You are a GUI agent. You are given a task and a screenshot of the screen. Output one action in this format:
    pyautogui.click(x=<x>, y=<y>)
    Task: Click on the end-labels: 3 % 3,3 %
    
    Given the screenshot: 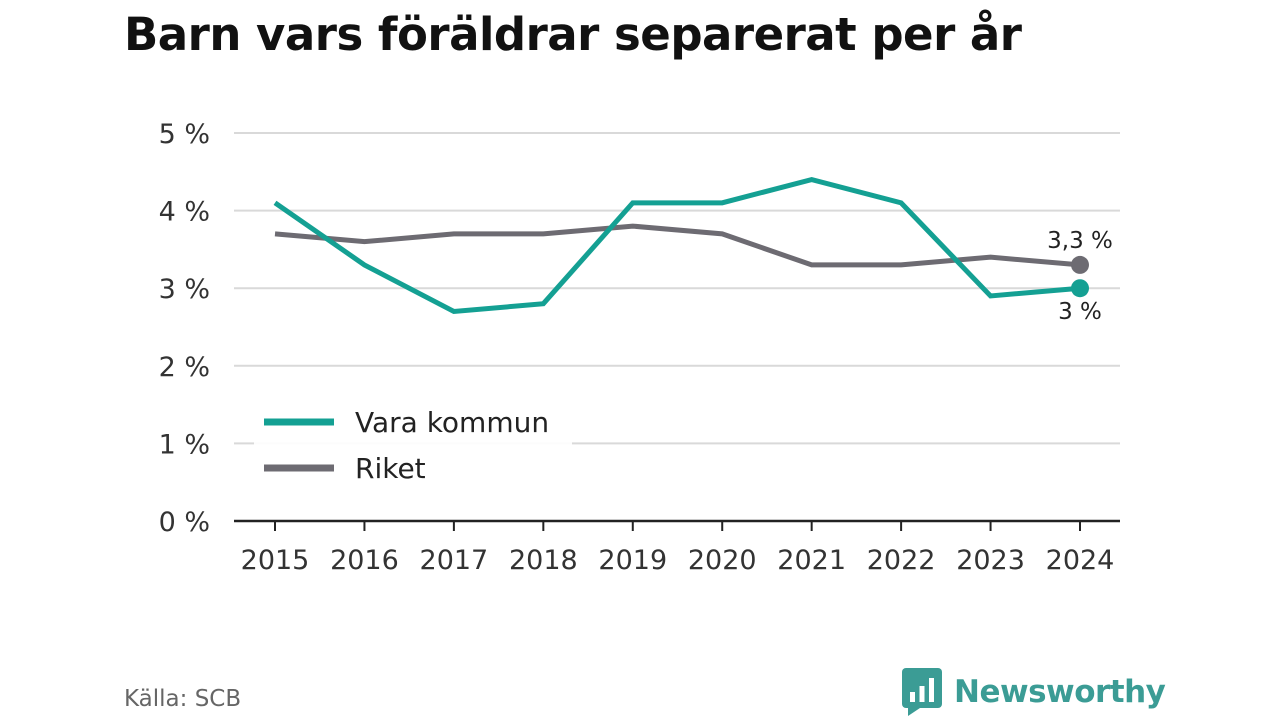 What is the action you would take?
    pyautogui.click(x=1080, y=276)
    